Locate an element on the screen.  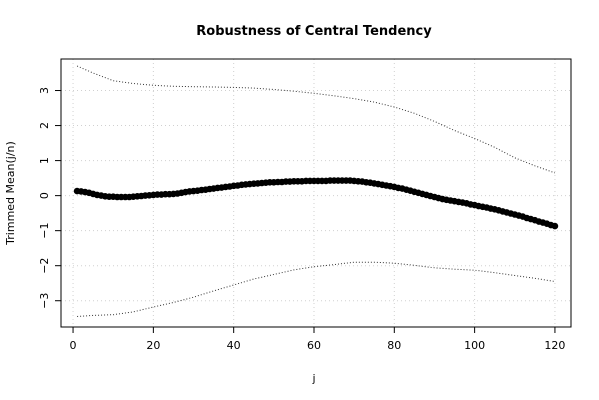
x-tick-label: 40 is located at coordinates (234, 345).